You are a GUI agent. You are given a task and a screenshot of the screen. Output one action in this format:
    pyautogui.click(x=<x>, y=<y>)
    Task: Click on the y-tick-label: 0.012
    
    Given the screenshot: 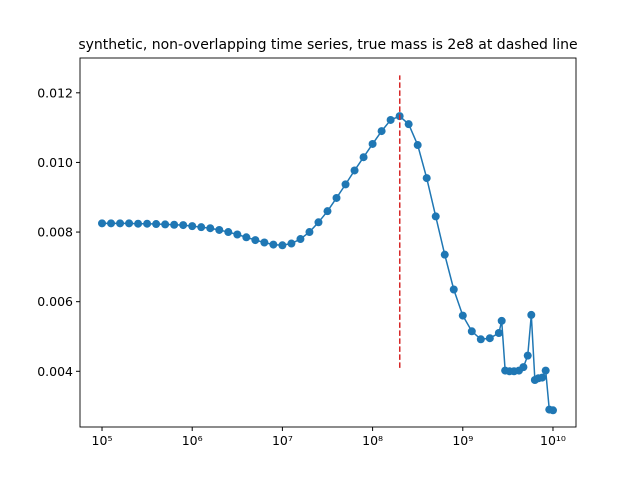 What is the action you would take?
    pyautogui.click(x=55, y=92)
    